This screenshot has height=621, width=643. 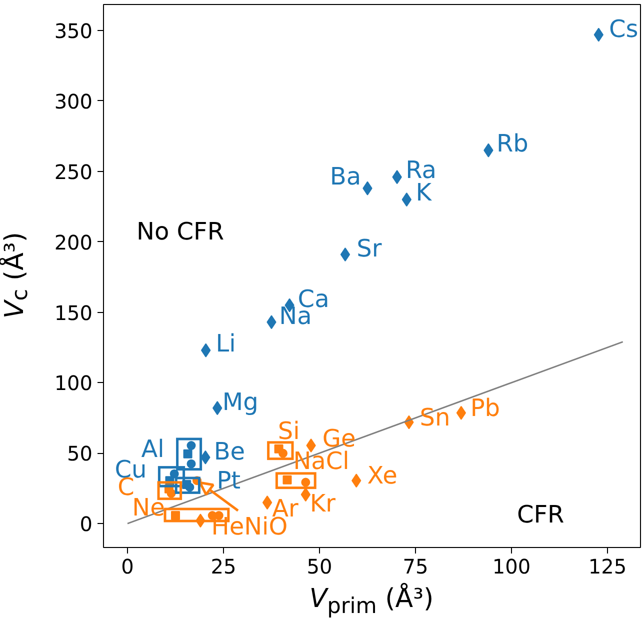 I want to click on annotation: NaCl, so click(x=321, y=460).